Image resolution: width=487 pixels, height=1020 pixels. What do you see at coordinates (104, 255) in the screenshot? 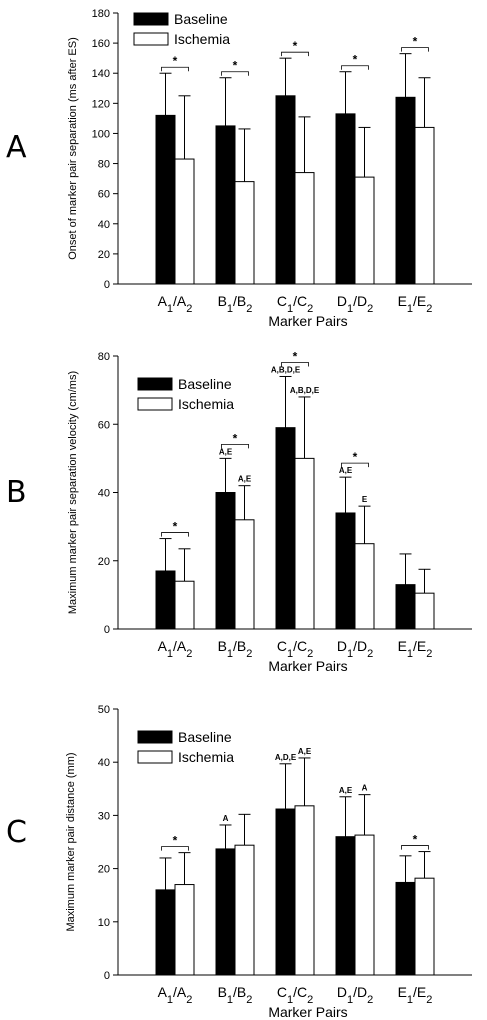
I see `y-tick-label: 20` at bounding box center [104, 255].